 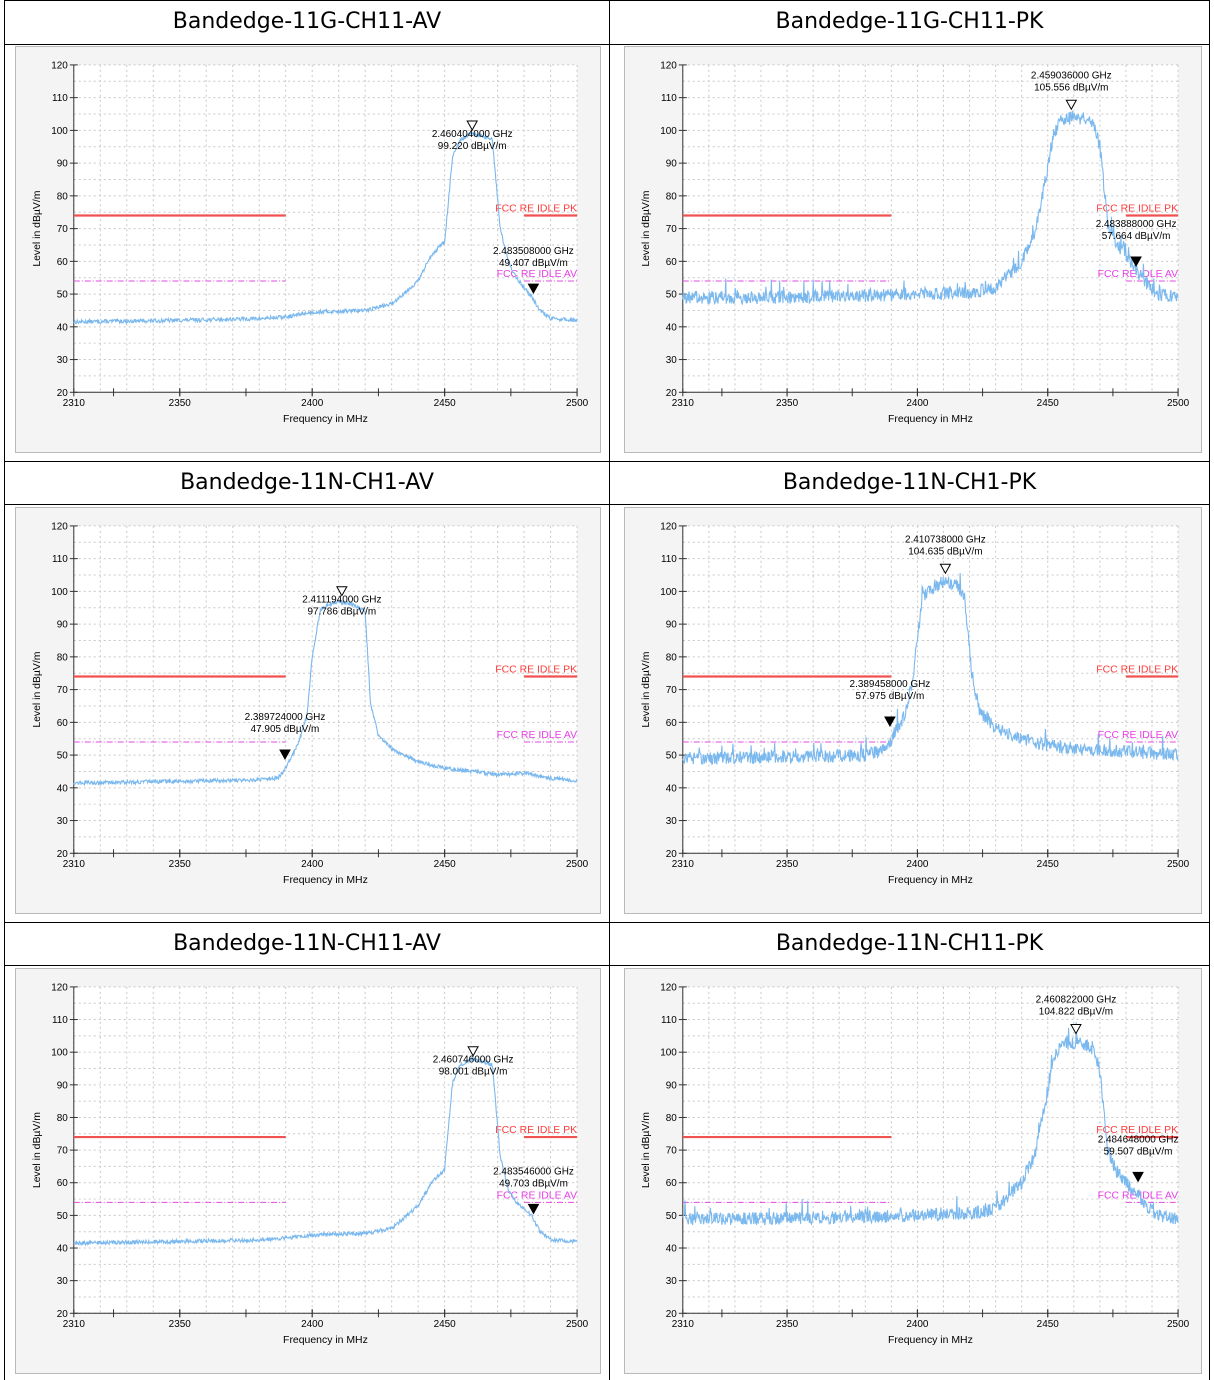 I want to click on marker-frequency-label: 2.411194000 GHz, so click(x=341, y=600).